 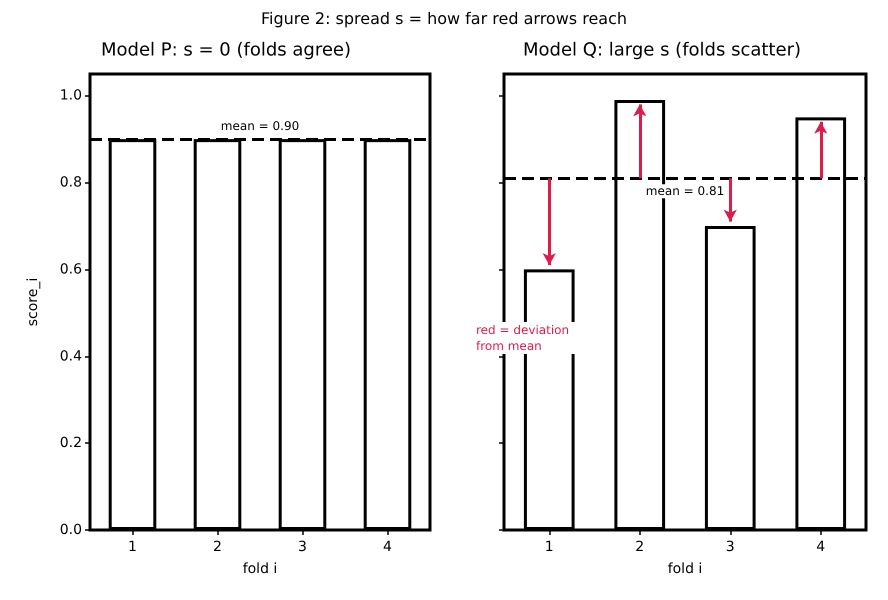 What do you see at coordinates (260, 126) in the screenshot?
I see `ref-line-label: mean = 0.90` at bounding box center [260, 126].